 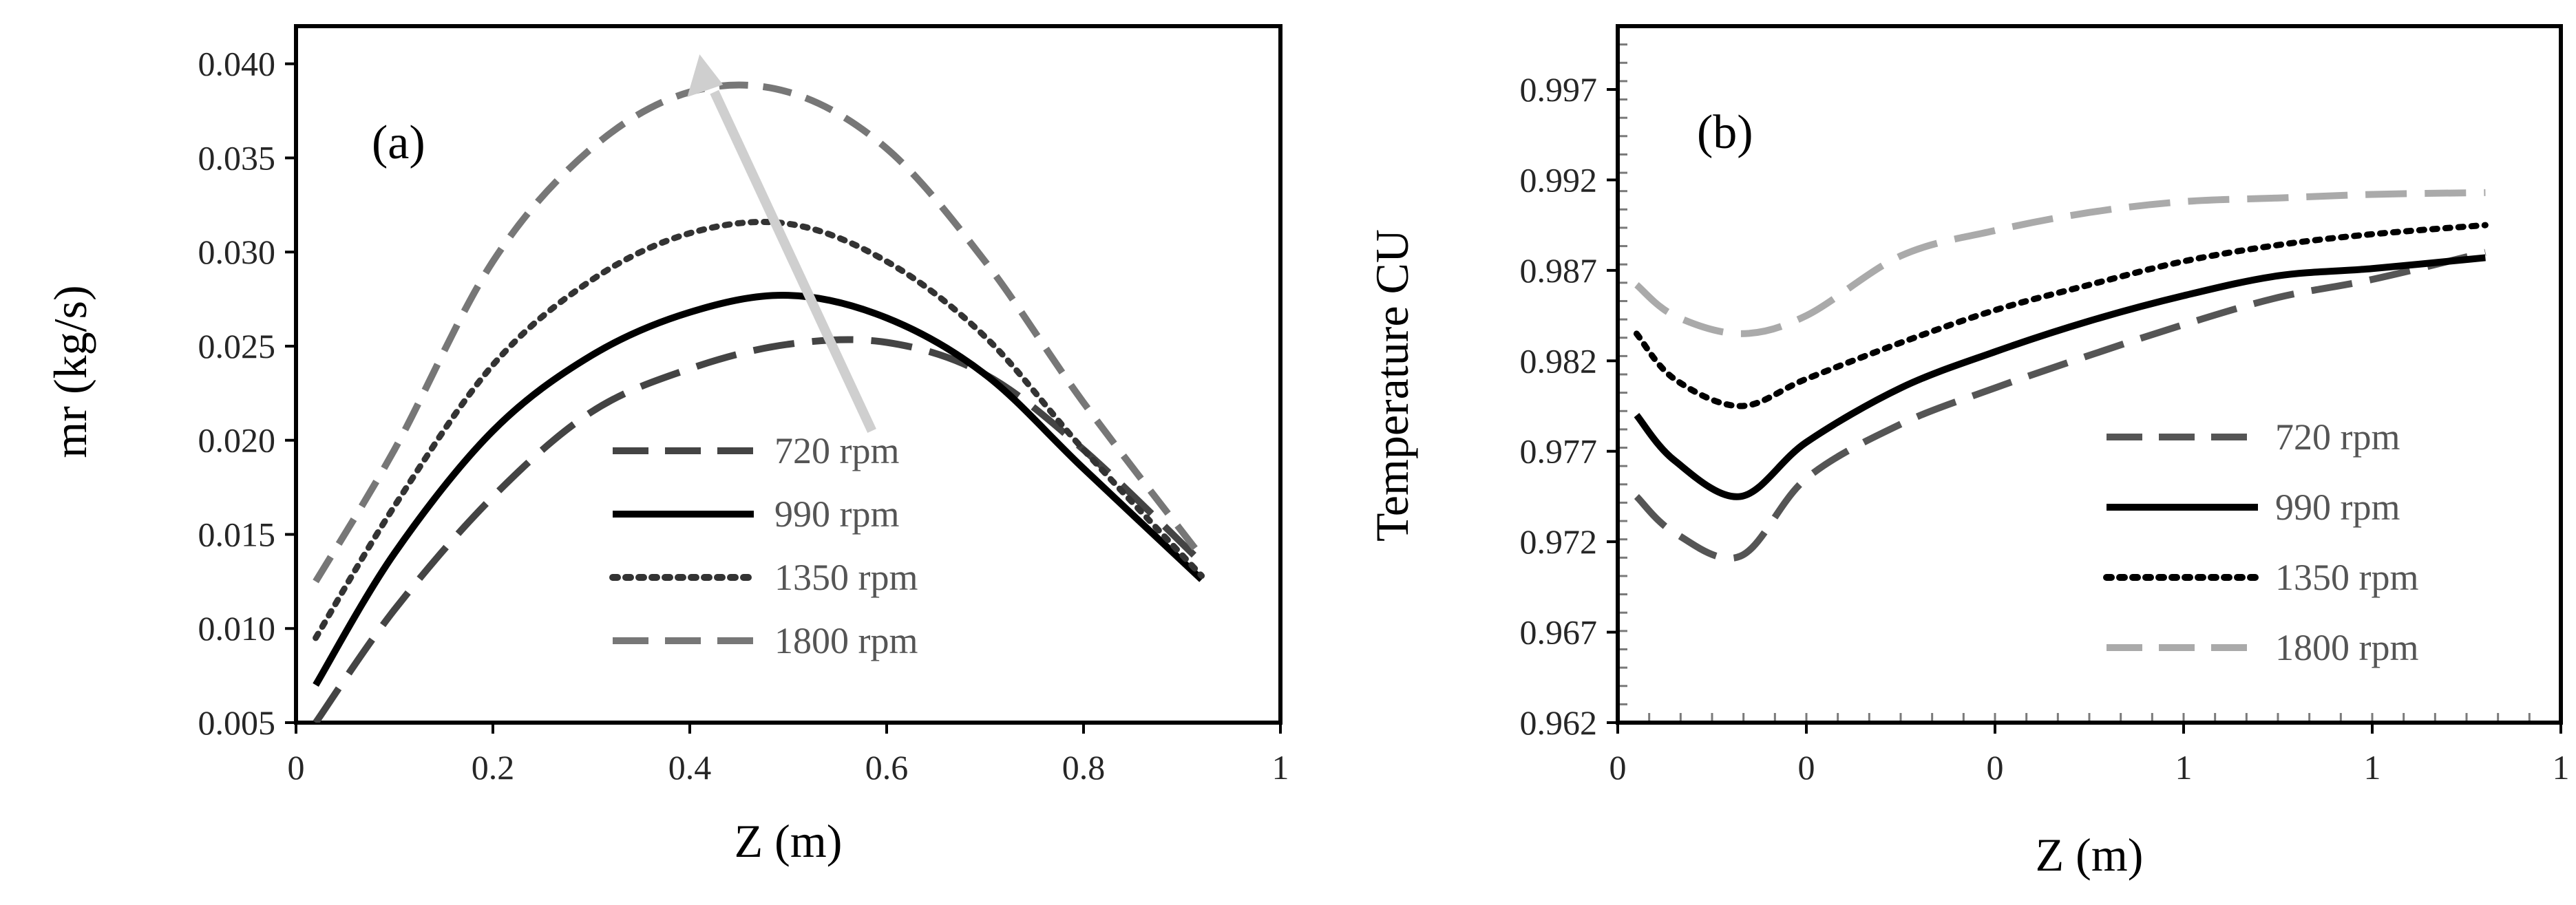 What do you see at coordinates (793, 261) in the screenshot?
I see `trend-arrow-shaft` at bounding box center [793, 261].